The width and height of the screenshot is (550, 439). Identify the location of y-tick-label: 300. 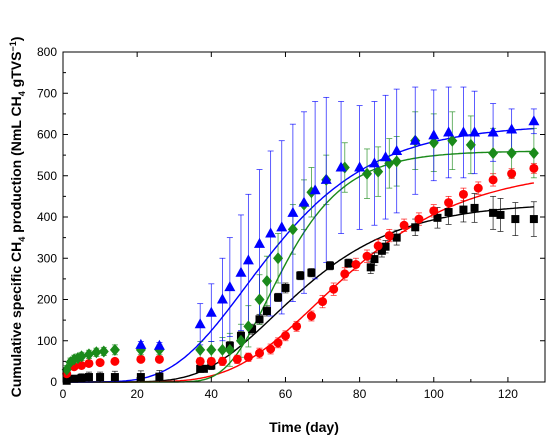
(47, 258).